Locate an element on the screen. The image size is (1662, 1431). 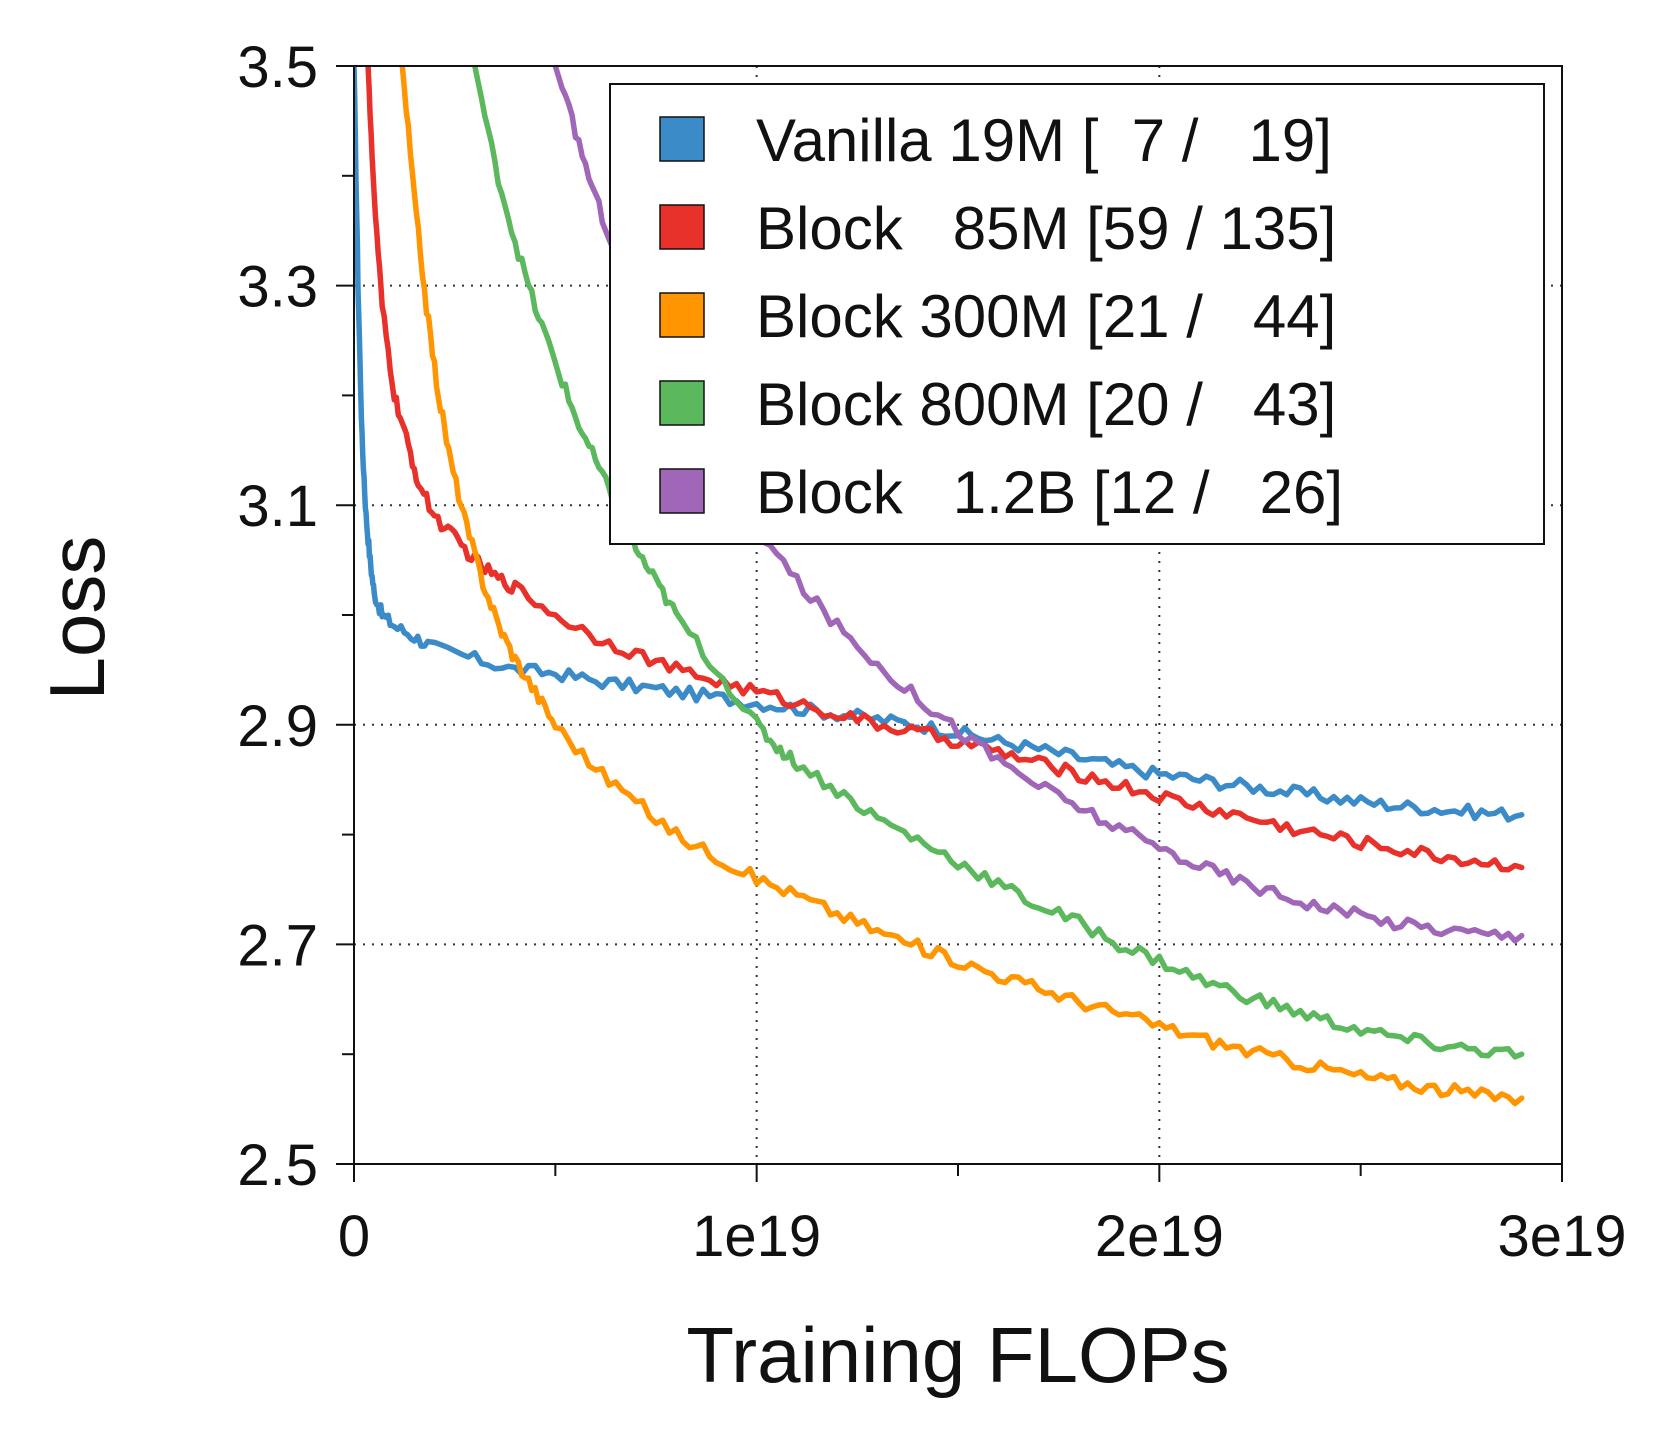
y-tick-label: 3.3 is located at coordinates (277, 287).